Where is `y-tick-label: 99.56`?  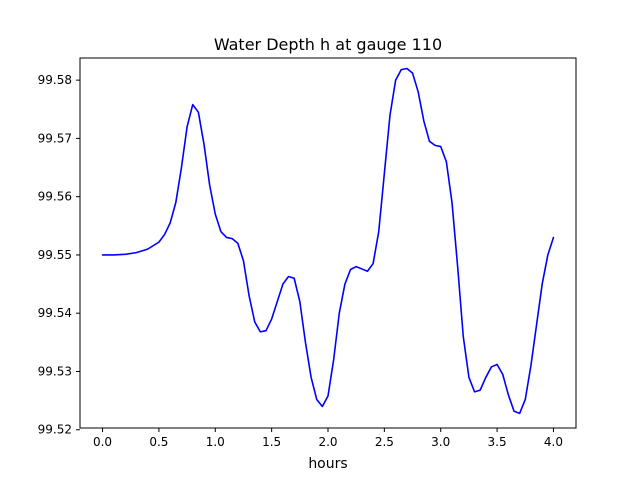
y-tick-label: 99.56 is located at coordinates (55, 197).